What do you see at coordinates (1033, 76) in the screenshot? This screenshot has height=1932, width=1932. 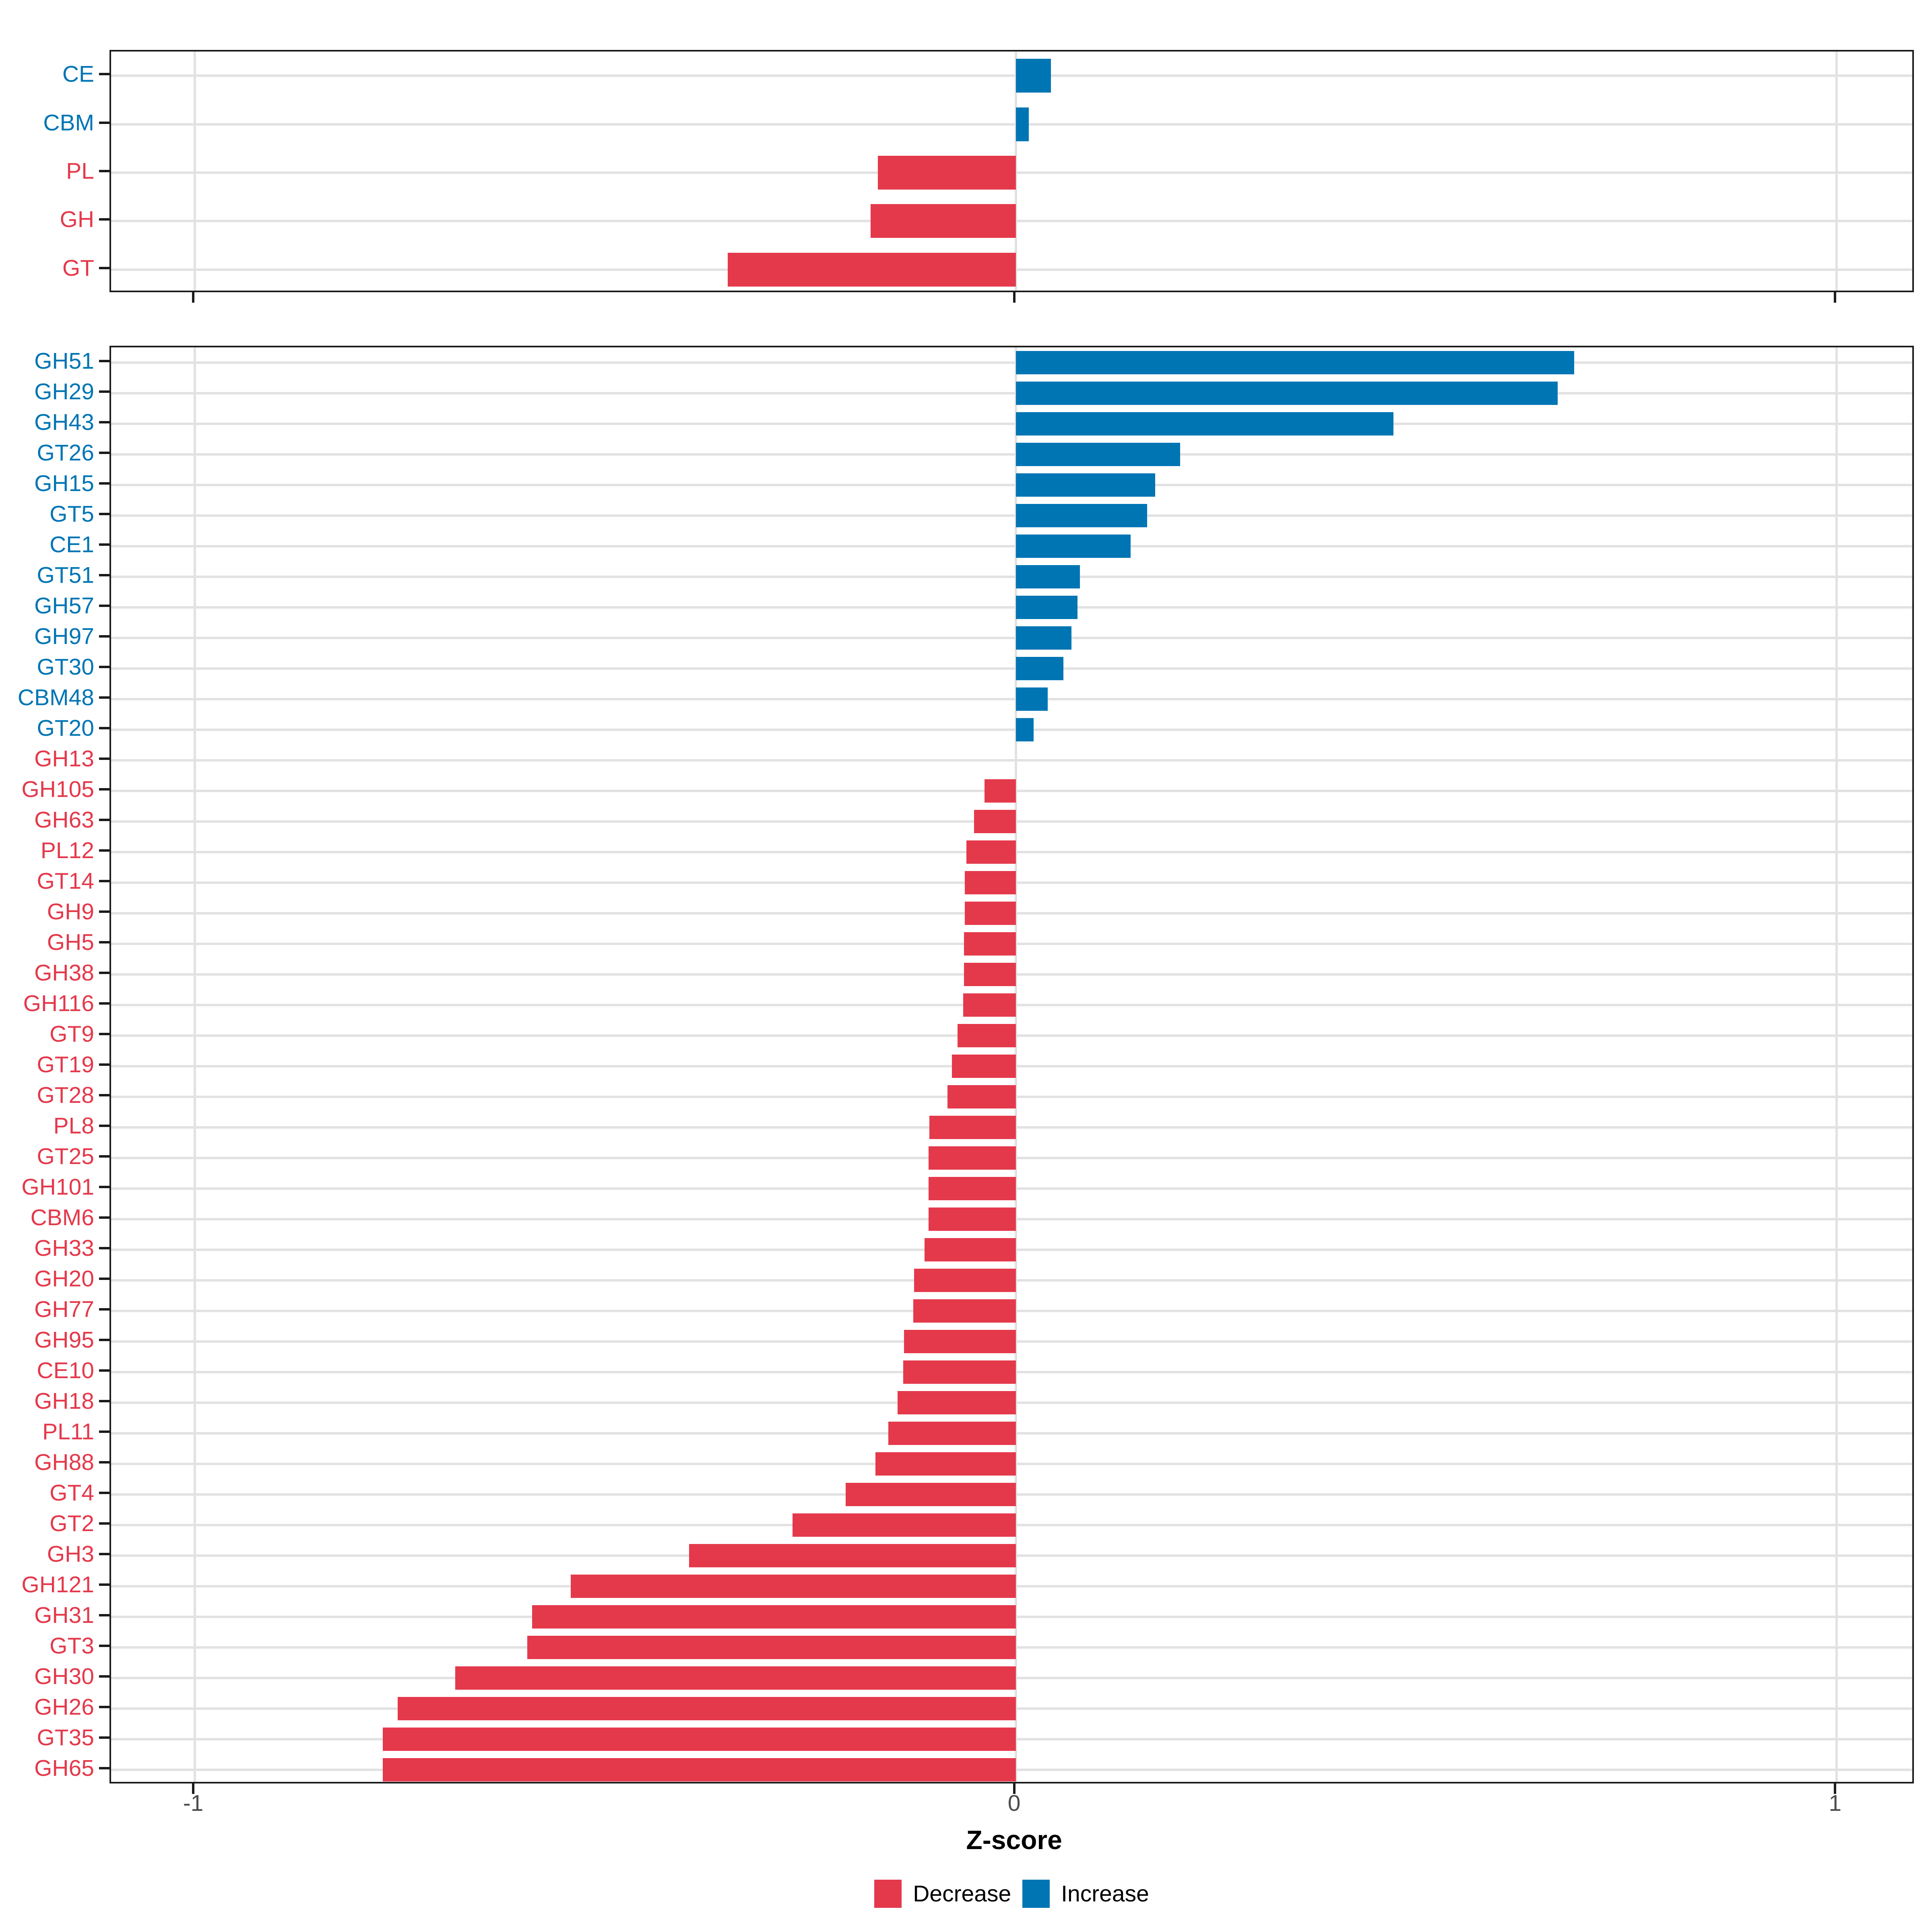 I see `bar-CE` at bounding box center [1033, 76].